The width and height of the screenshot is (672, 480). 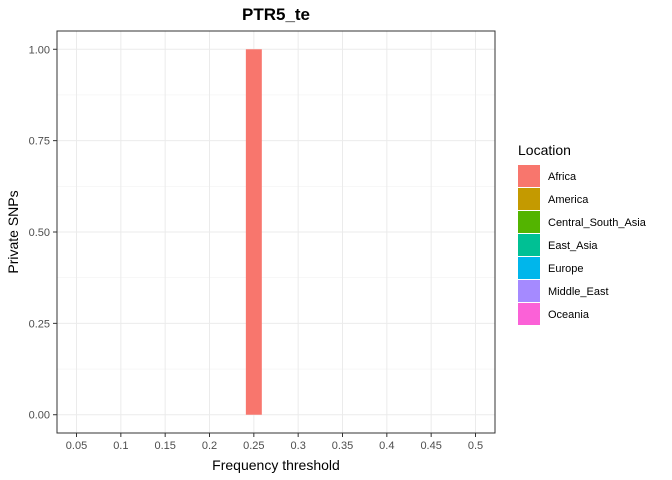 I want to click on x-axis-title: Frequency threshold, so click(x=276, y=465).